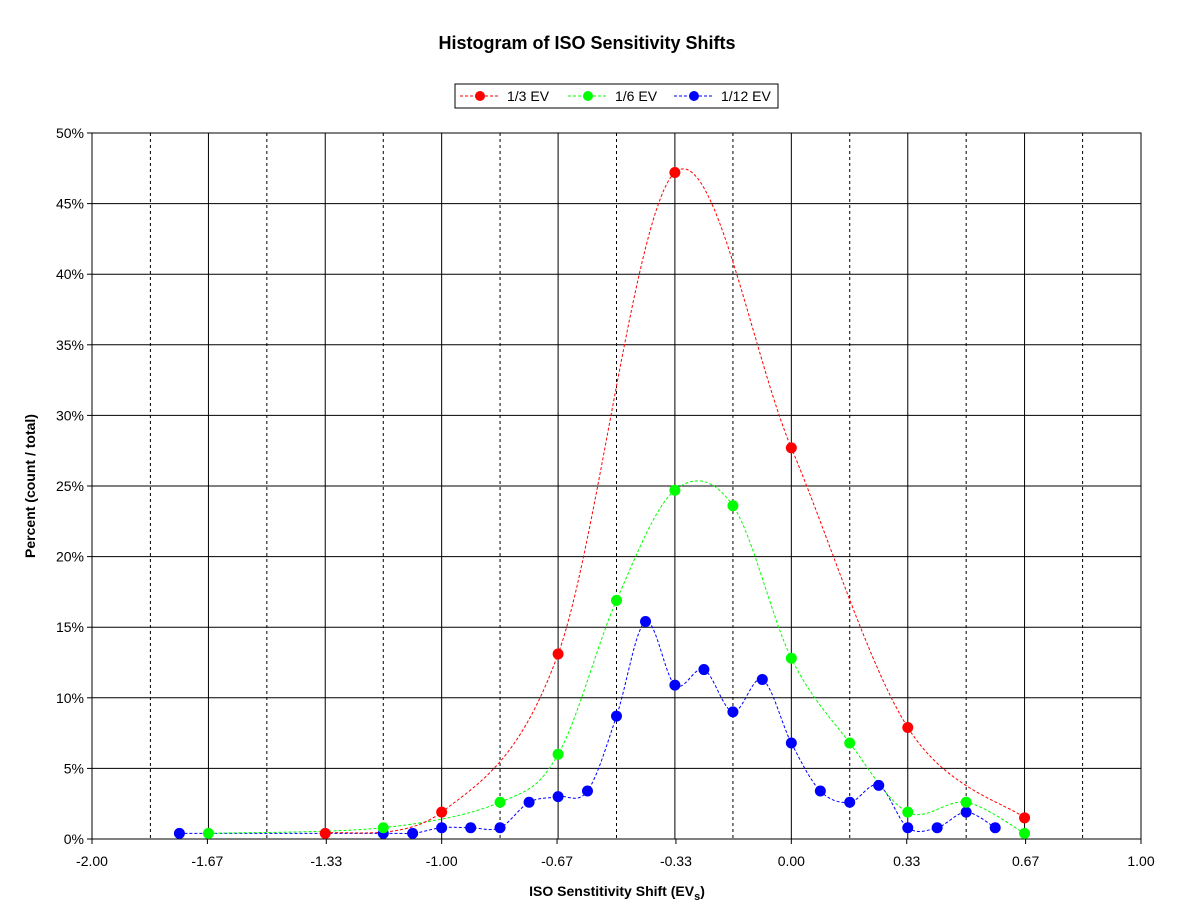 The width and height of the screenshot is (1177, 924). What do you see at coordinates (791, 861) in the screenshot?
I see `x-tick-label: 0.00` at bounding box center [791, 861].